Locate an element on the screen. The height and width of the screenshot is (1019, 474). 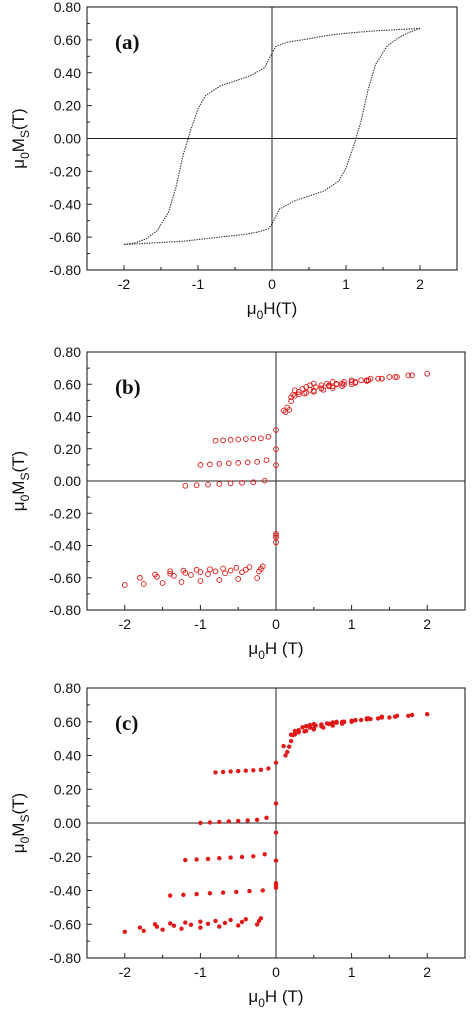
x-axis-label: μ0H (T) is located at coordinates (275, 650).